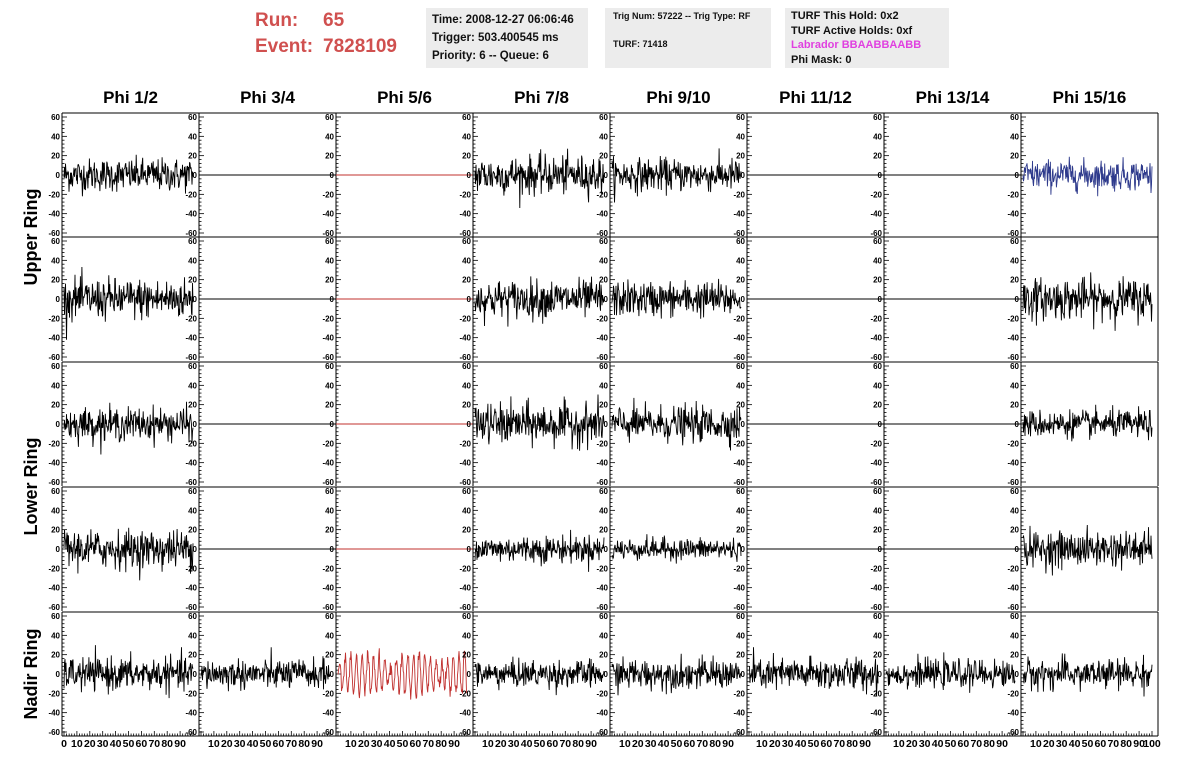  What do you see at coordinates (540, 744) in the screenshot?
I see `x-tick-label: 50` at bounding box center [540, 744].